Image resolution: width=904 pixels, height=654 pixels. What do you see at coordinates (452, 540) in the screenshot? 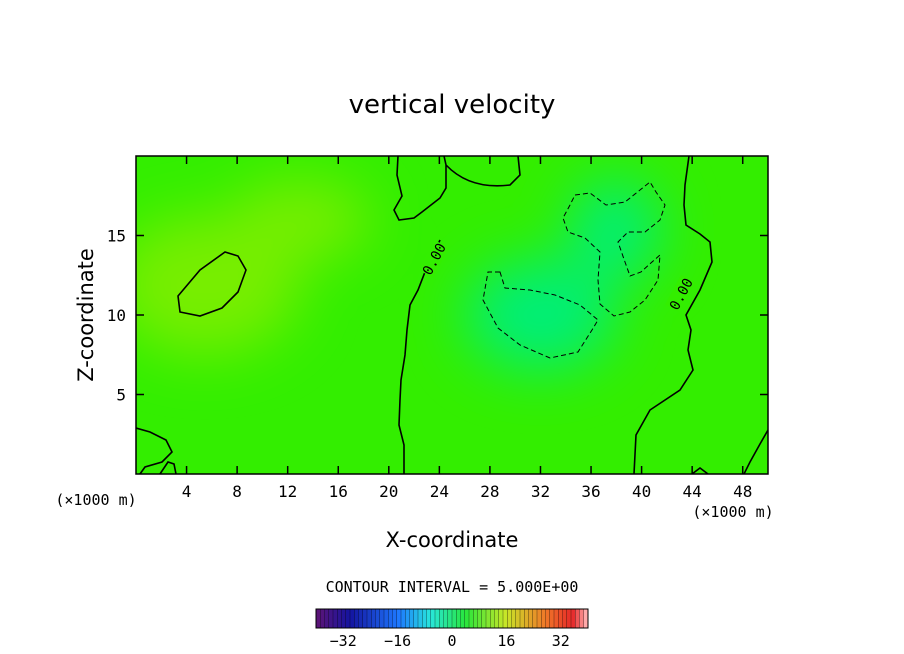
I see `x-axis-label: X-coordinate` at bounding box center [452, 540].